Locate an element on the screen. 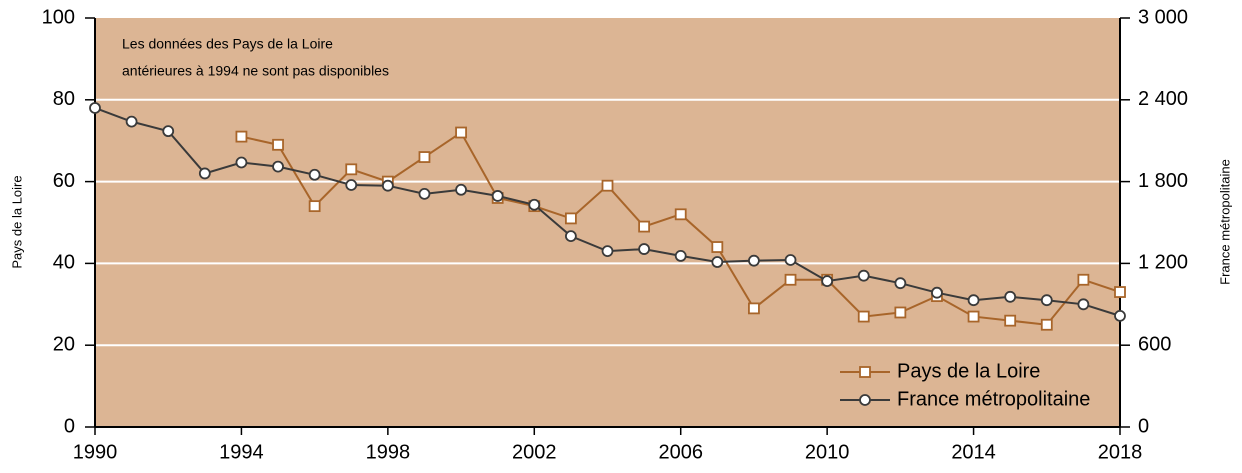 The height and width of the screenshot is (473, 1242). y-tick-label: 0 is located at coordinates (69, 426).